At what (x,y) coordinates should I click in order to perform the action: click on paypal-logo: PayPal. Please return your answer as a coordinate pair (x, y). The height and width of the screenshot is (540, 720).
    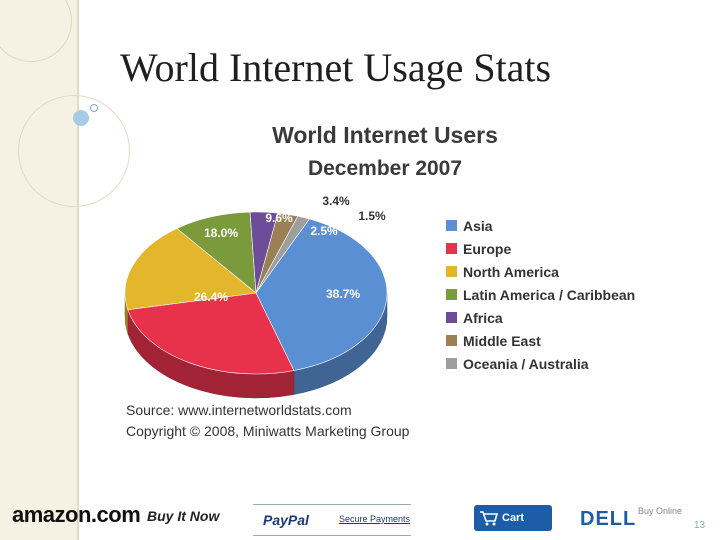
    Looking at the image, I should click on (286, 520).